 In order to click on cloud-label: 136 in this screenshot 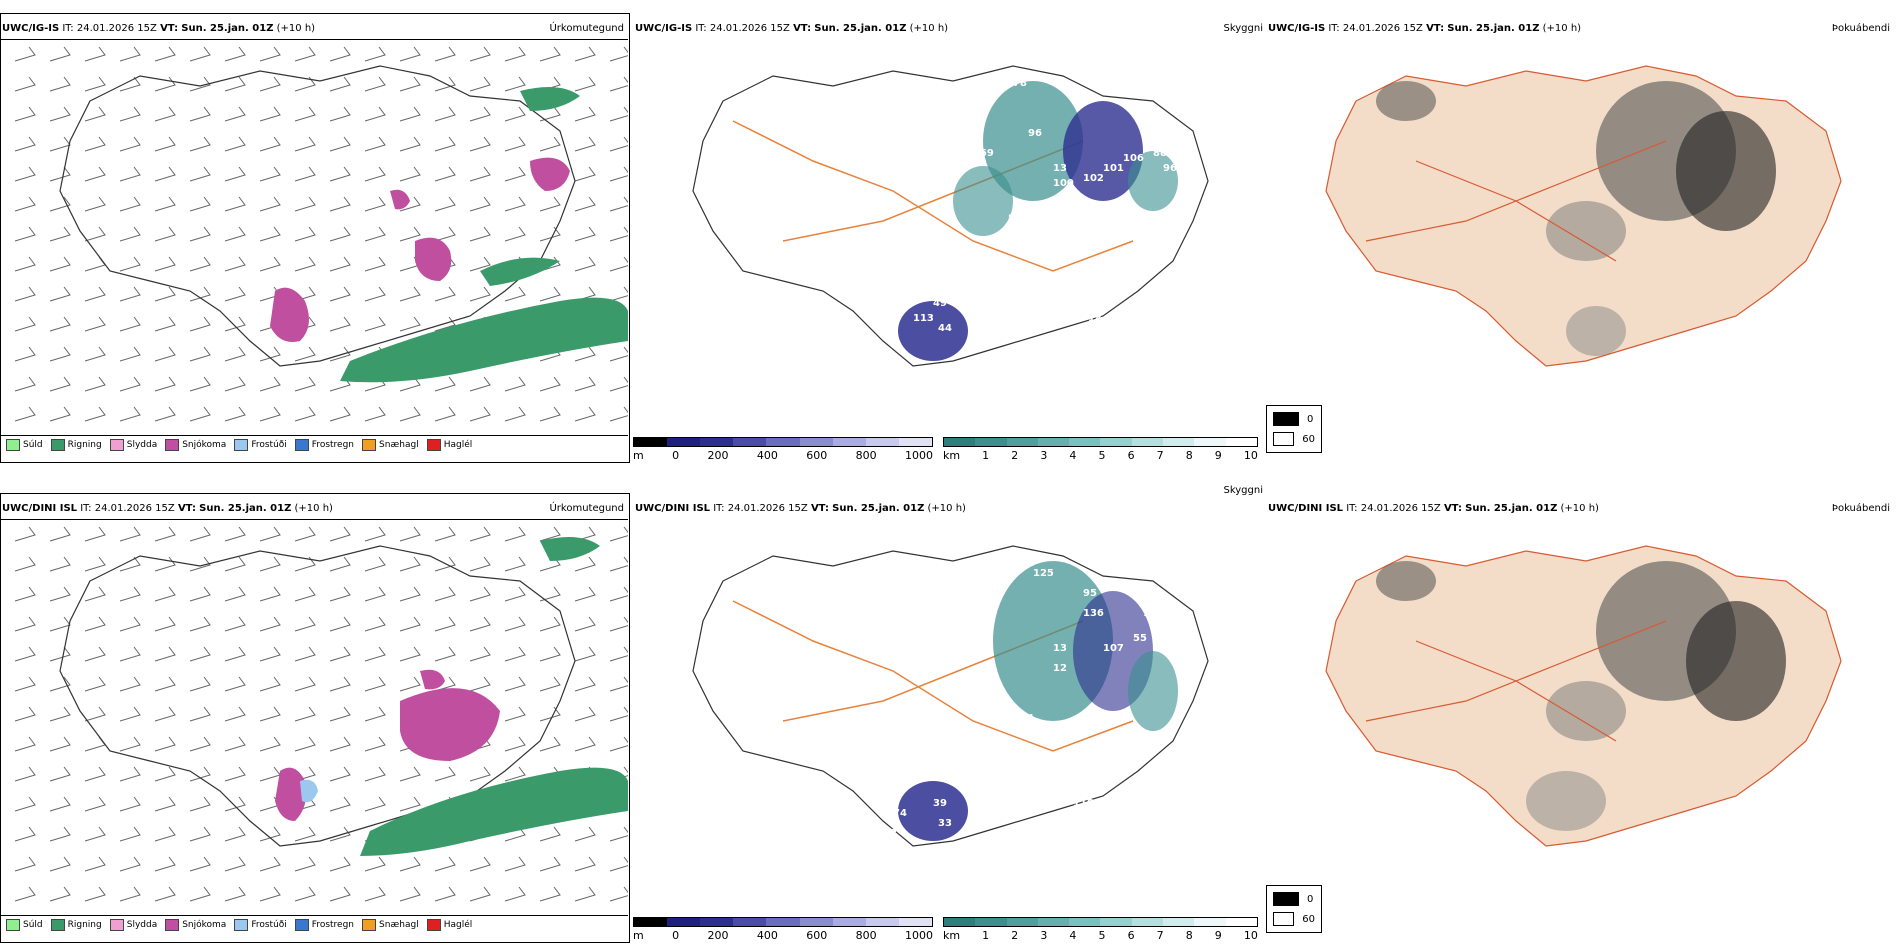, I will do `click(1093, 613)`.